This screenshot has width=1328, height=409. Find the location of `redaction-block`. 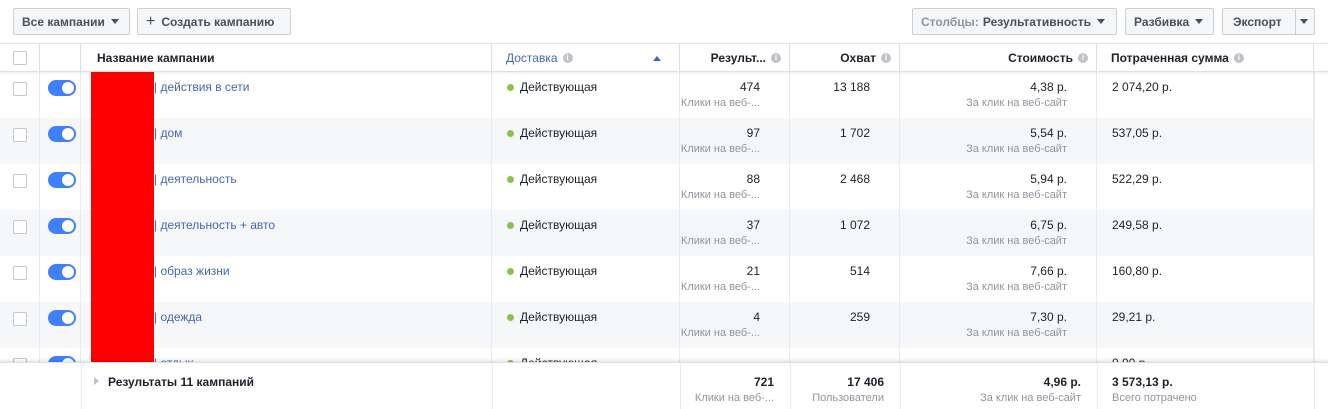

redaction-block is located at coordinates (122, 355).